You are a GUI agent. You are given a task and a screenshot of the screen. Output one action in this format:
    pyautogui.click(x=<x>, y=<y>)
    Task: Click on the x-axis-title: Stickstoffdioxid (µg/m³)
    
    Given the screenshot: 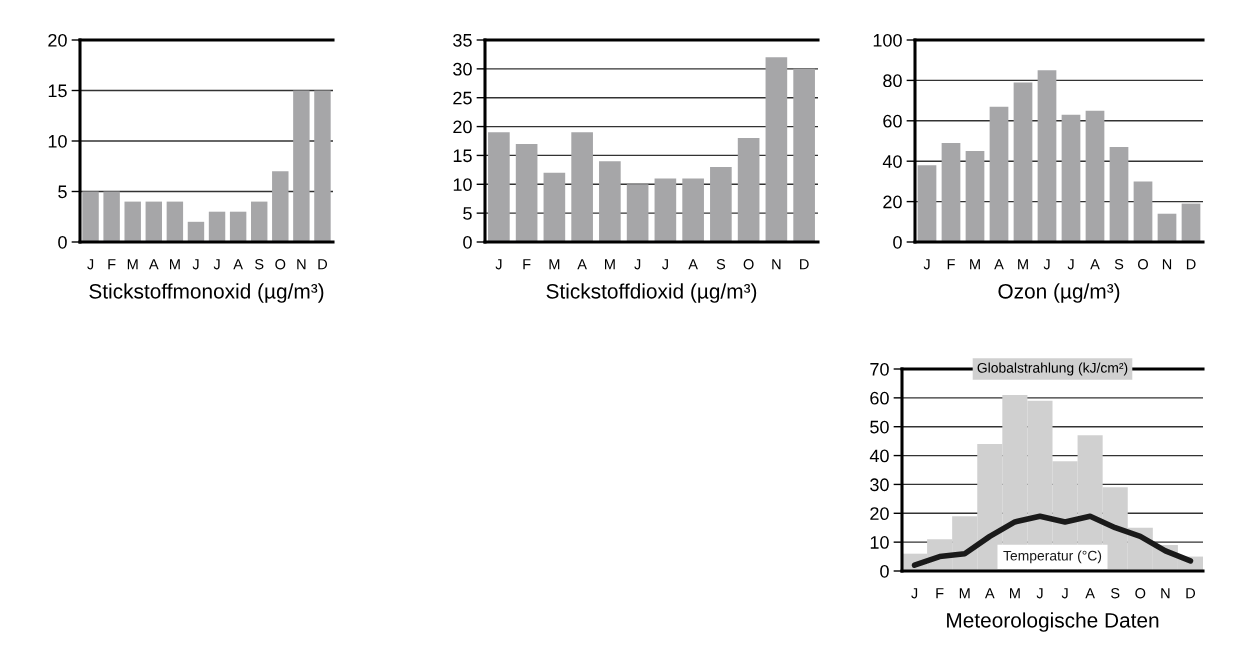 What is the action you would take?
    pyautogui.click(x=651, y=293)
    